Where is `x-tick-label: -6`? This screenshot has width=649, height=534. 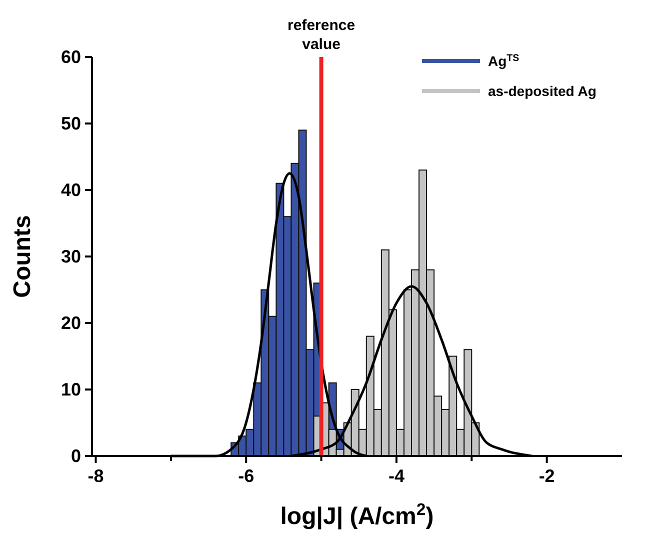 x-tick-label: -6 is located at coordinates (246, 476).